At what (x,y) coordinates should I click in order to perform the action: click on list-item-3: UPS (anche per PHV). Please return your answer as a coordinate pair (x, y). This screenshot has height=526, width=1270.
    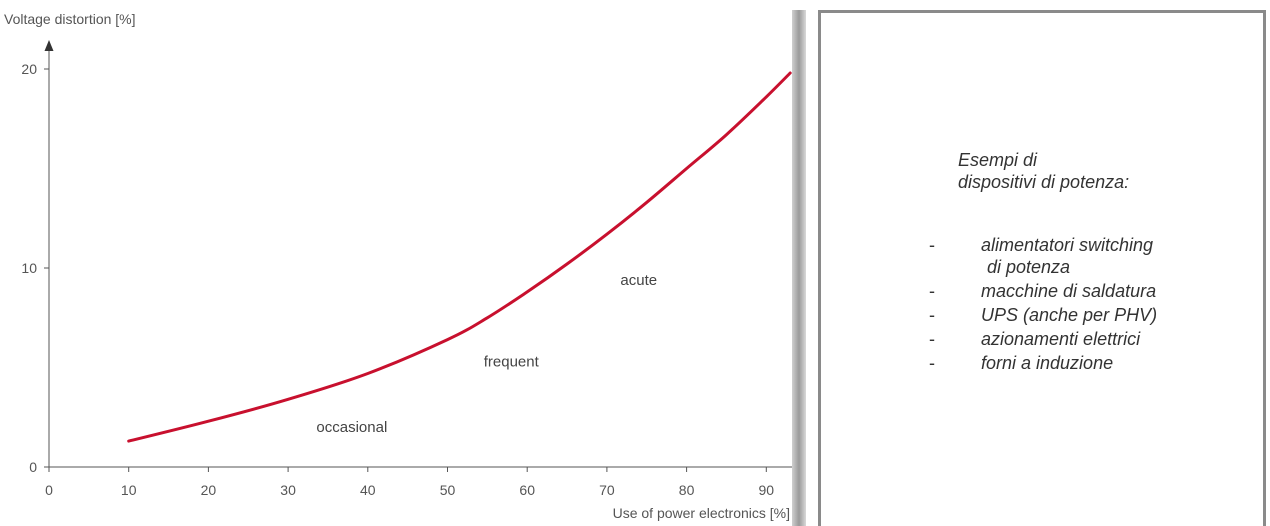
    Looking at the image, I should click on (1069, 315).